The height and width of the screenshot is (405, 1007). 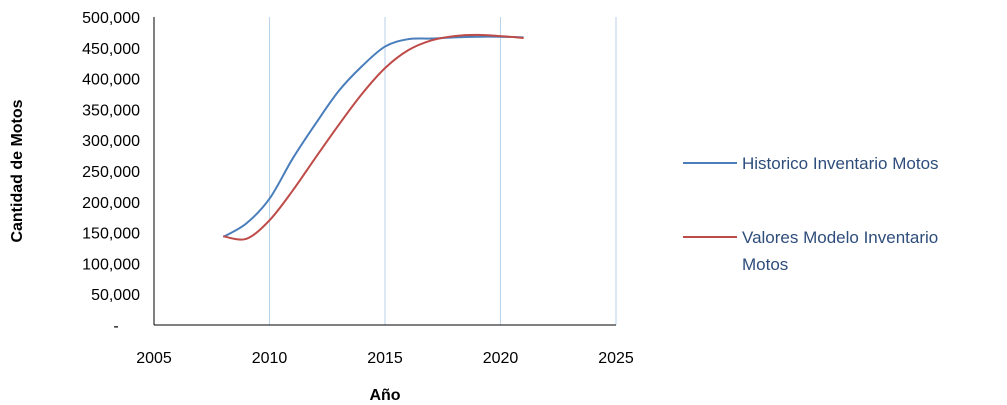 What do you see at coordinates (17, 170) in the screenshot?
I see `y-axis-title: Cantidad de Motos` at bounding box center [17, 170].